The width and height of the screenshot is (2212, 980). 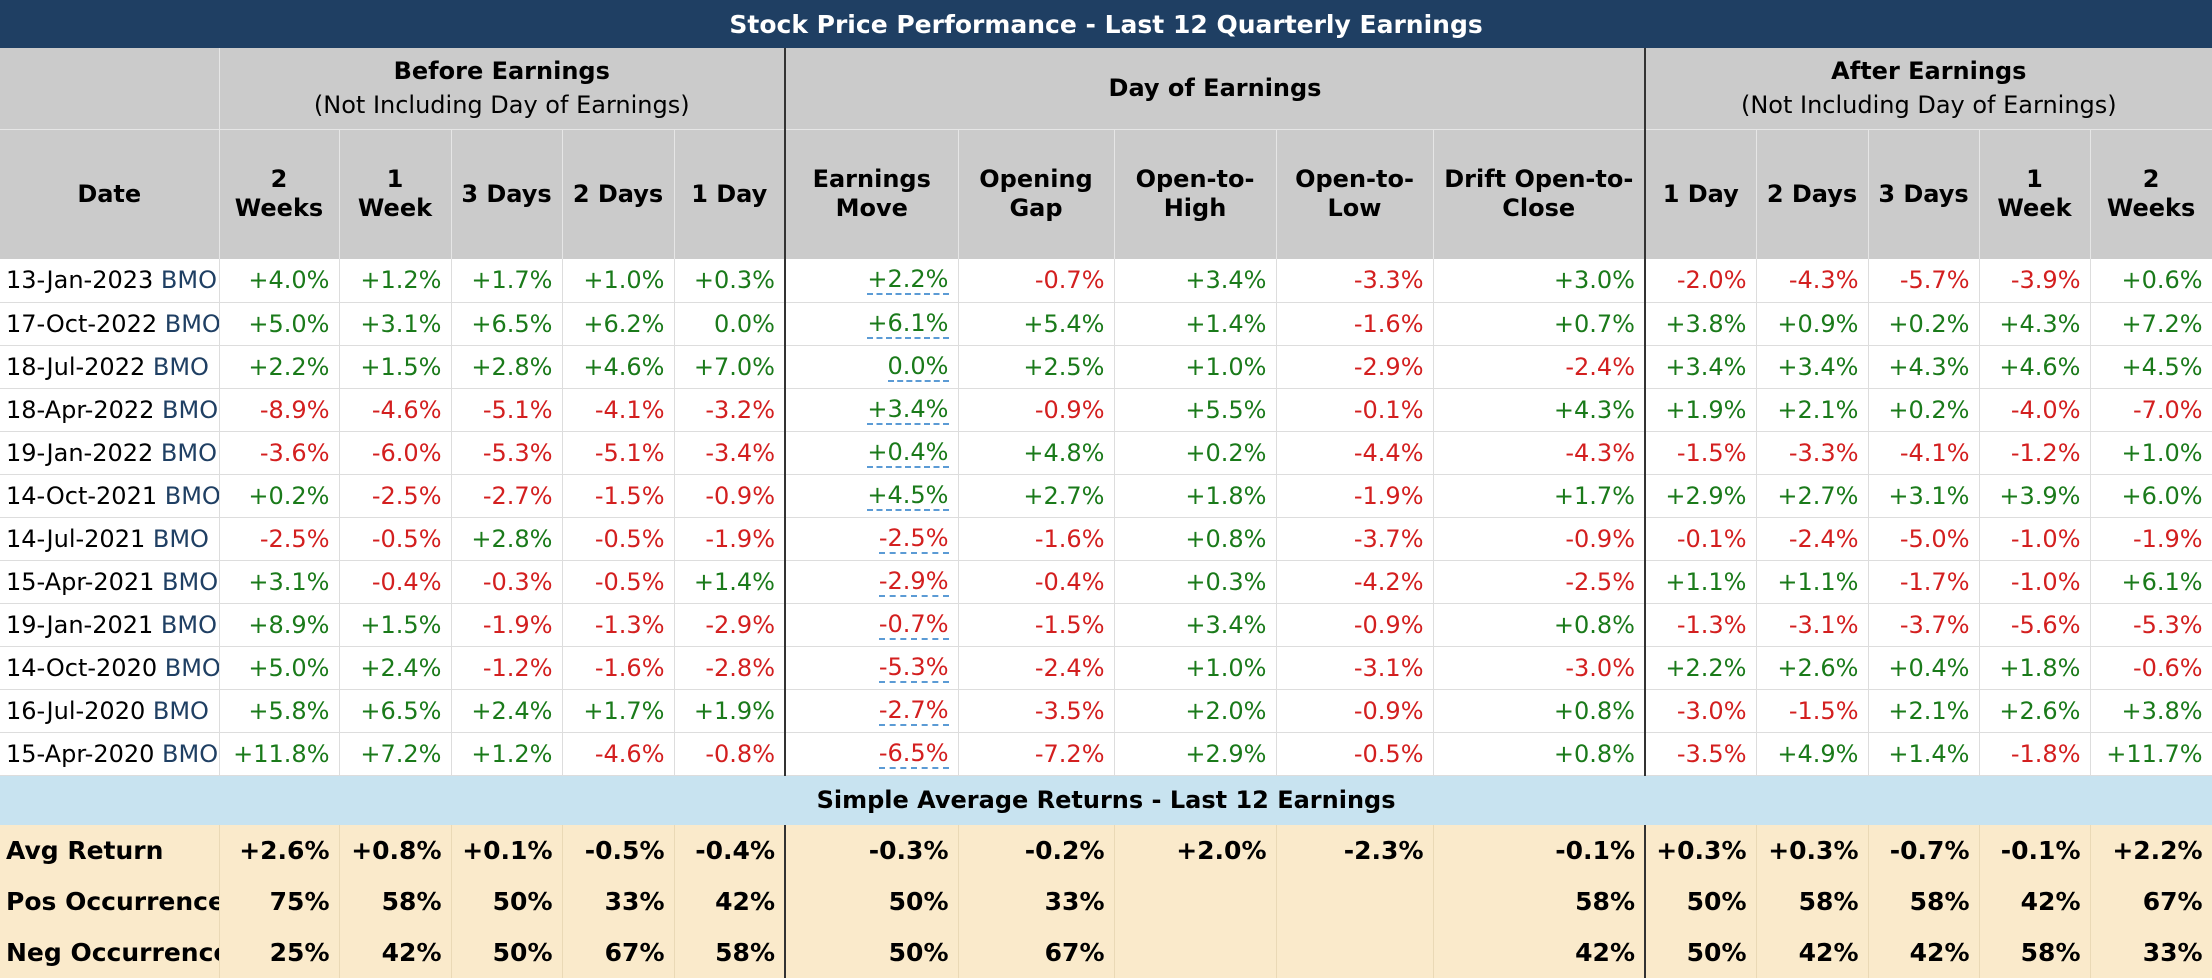 What do you see at coordinates (395, 850) in the screenshot?
I see `summary-value: +0.8%` at bounding box center [395, 850].